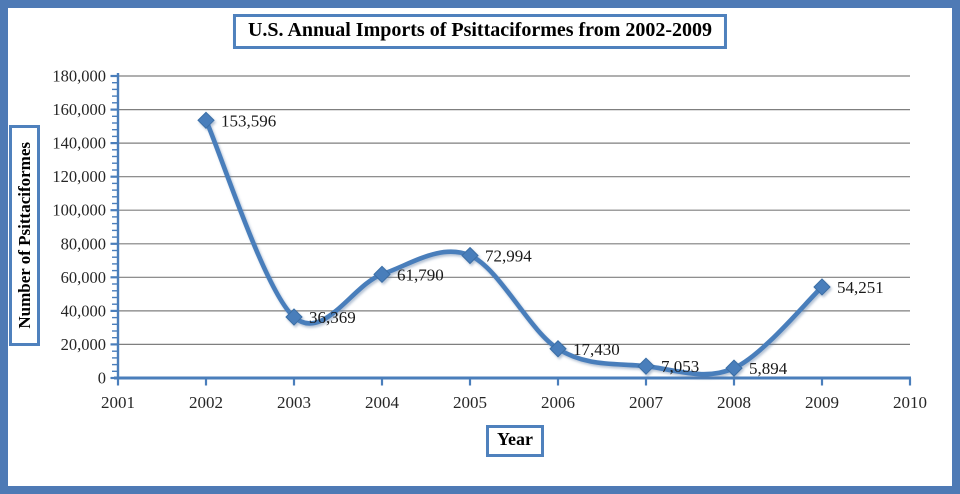 The height and width of the screenshot is (494, 960). What do you see at coordinates (83, 277) in the screenshot?
I see `y-tick-label: 60,000` at bounding box center [83, 277].